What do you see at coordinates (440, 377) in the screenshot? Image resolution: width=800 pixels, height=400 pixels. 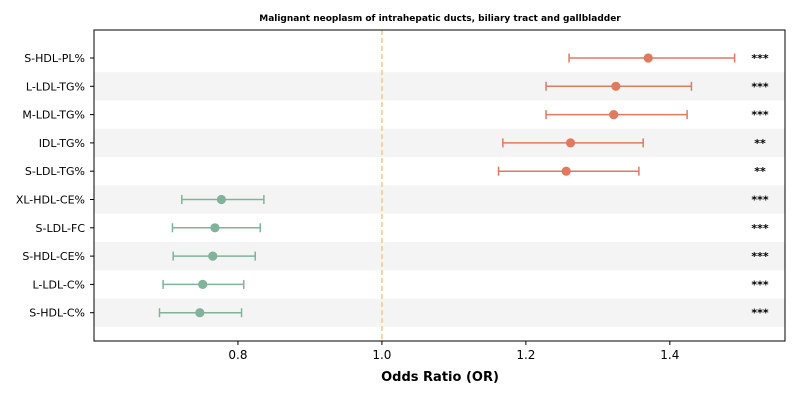 I see `x-axis-label: Odds Ratio (OR)` at bounding box center [440, 377].